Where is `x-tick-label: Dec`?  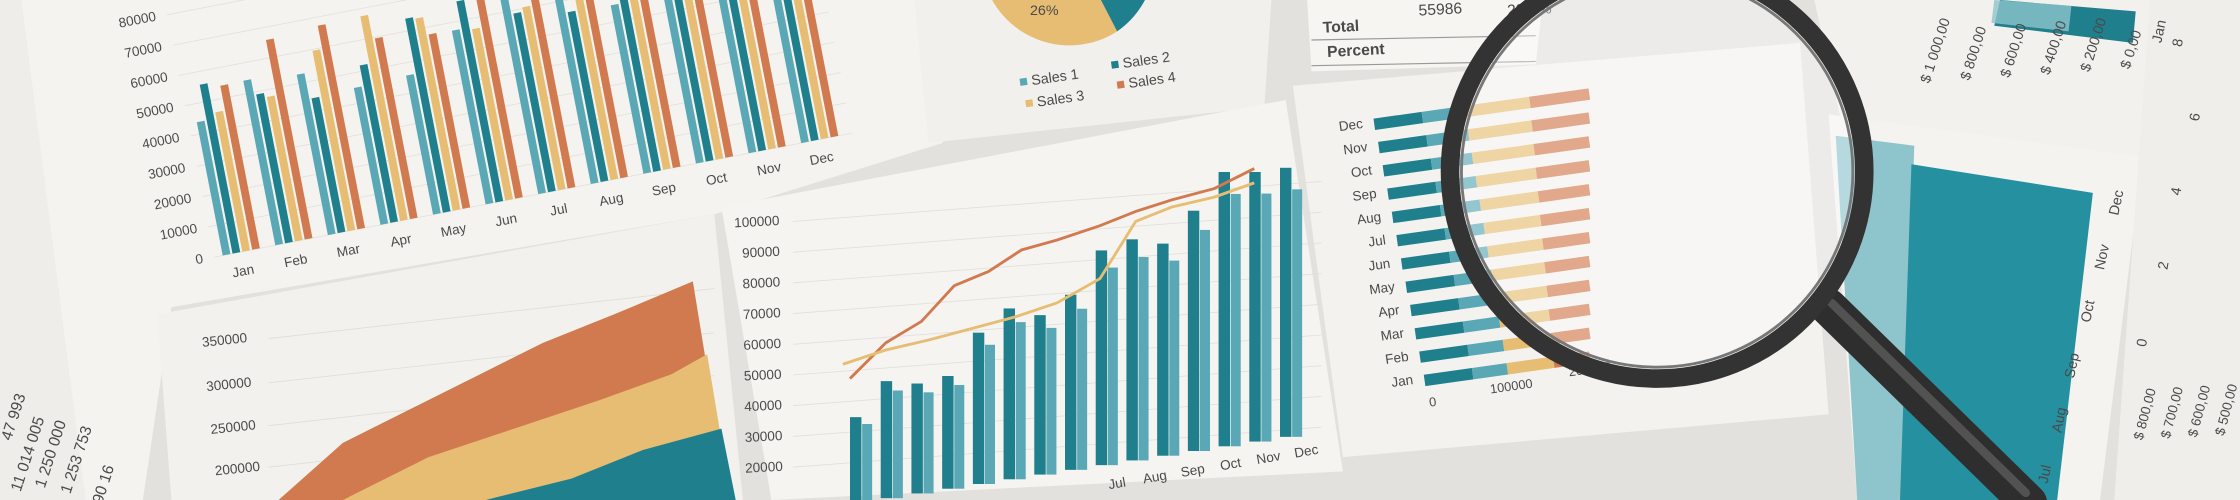
x-tick-label: Dec is located at coordinates (1306, 451).